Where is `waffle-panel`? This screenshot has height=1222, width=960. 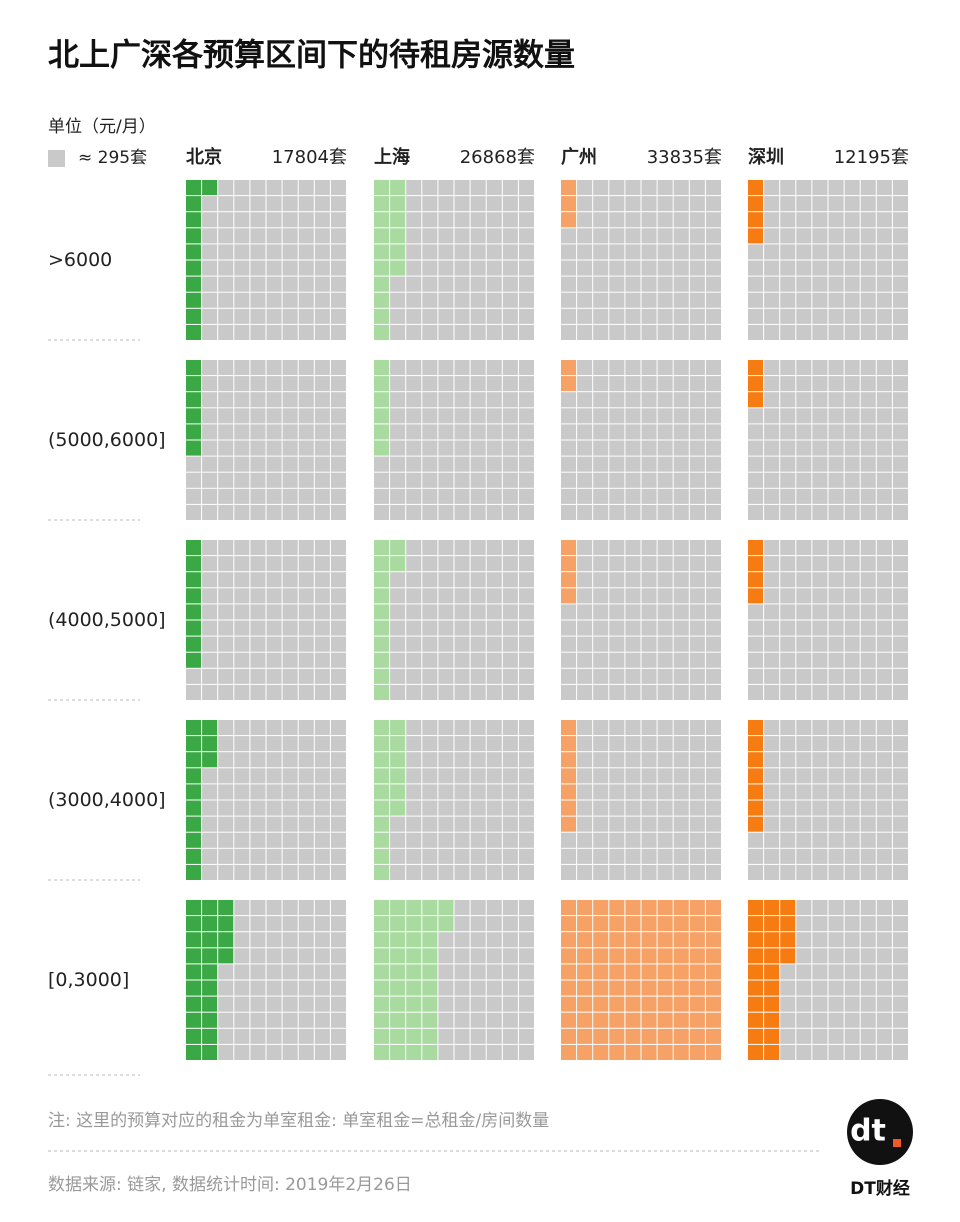 waffle-panel is located at coordinates (828, 620).